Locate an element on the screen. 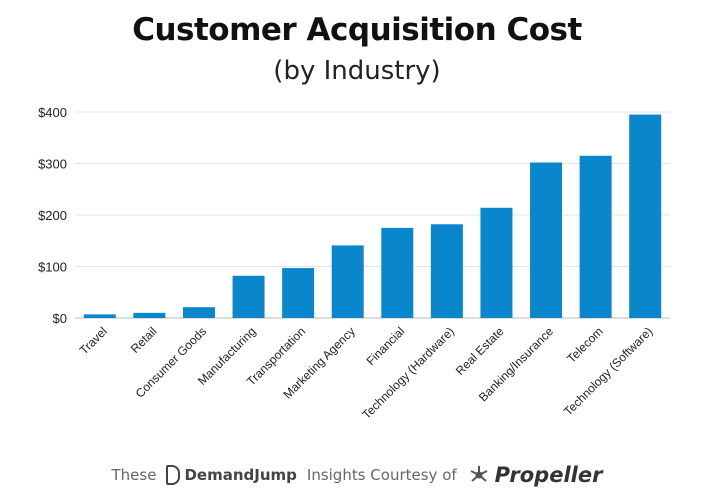 Image resolution: width=714 pixels, height=500 pixels. chart-title: Customer Acquisition Cost is located at coordinates (357, 30).